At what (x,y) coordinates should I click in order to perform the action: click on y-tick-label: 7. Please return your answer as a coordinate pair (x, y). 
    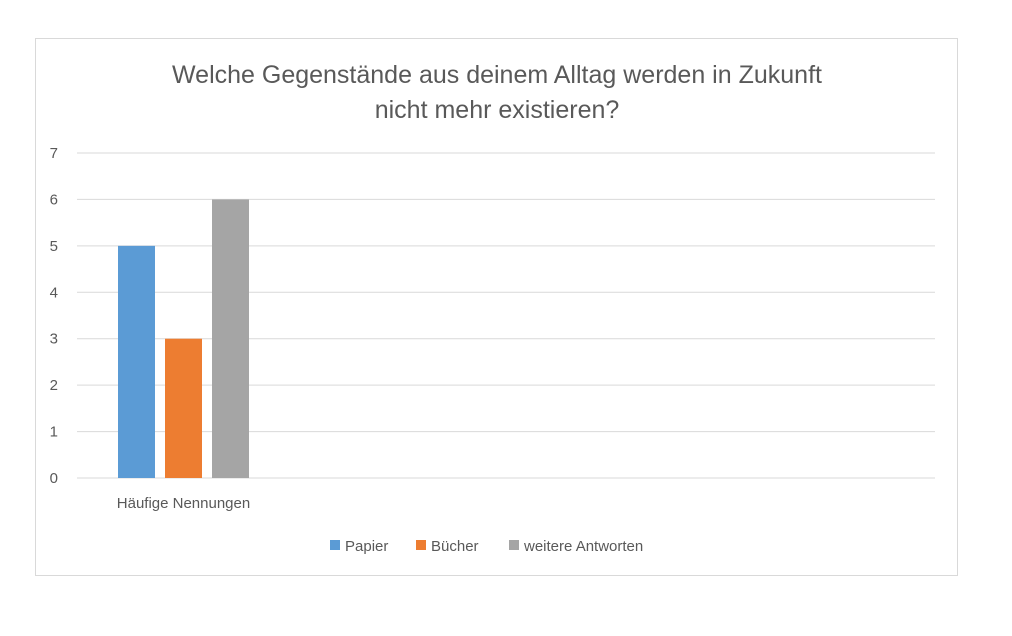
    Looking at the image, I should click on (54, 153).